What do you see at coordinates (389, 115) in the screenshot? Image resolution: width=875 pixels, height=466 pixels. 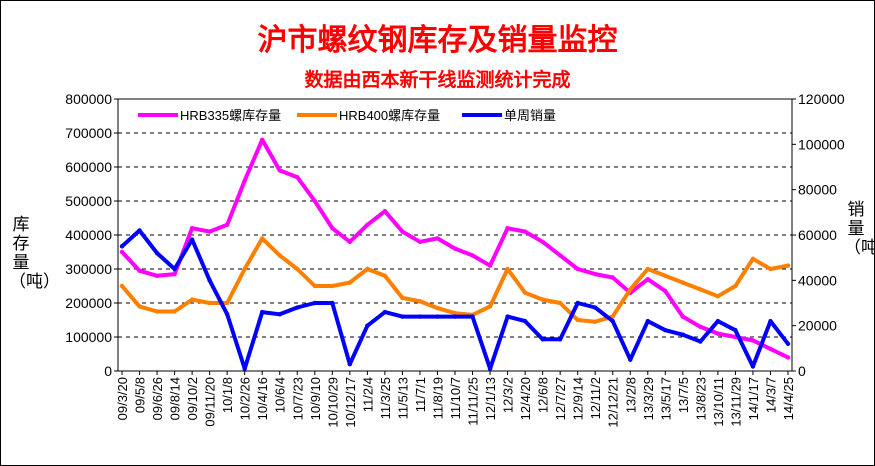 I see `legend-label-1: HRB400螺库存量` at bounding box center [389, 115].